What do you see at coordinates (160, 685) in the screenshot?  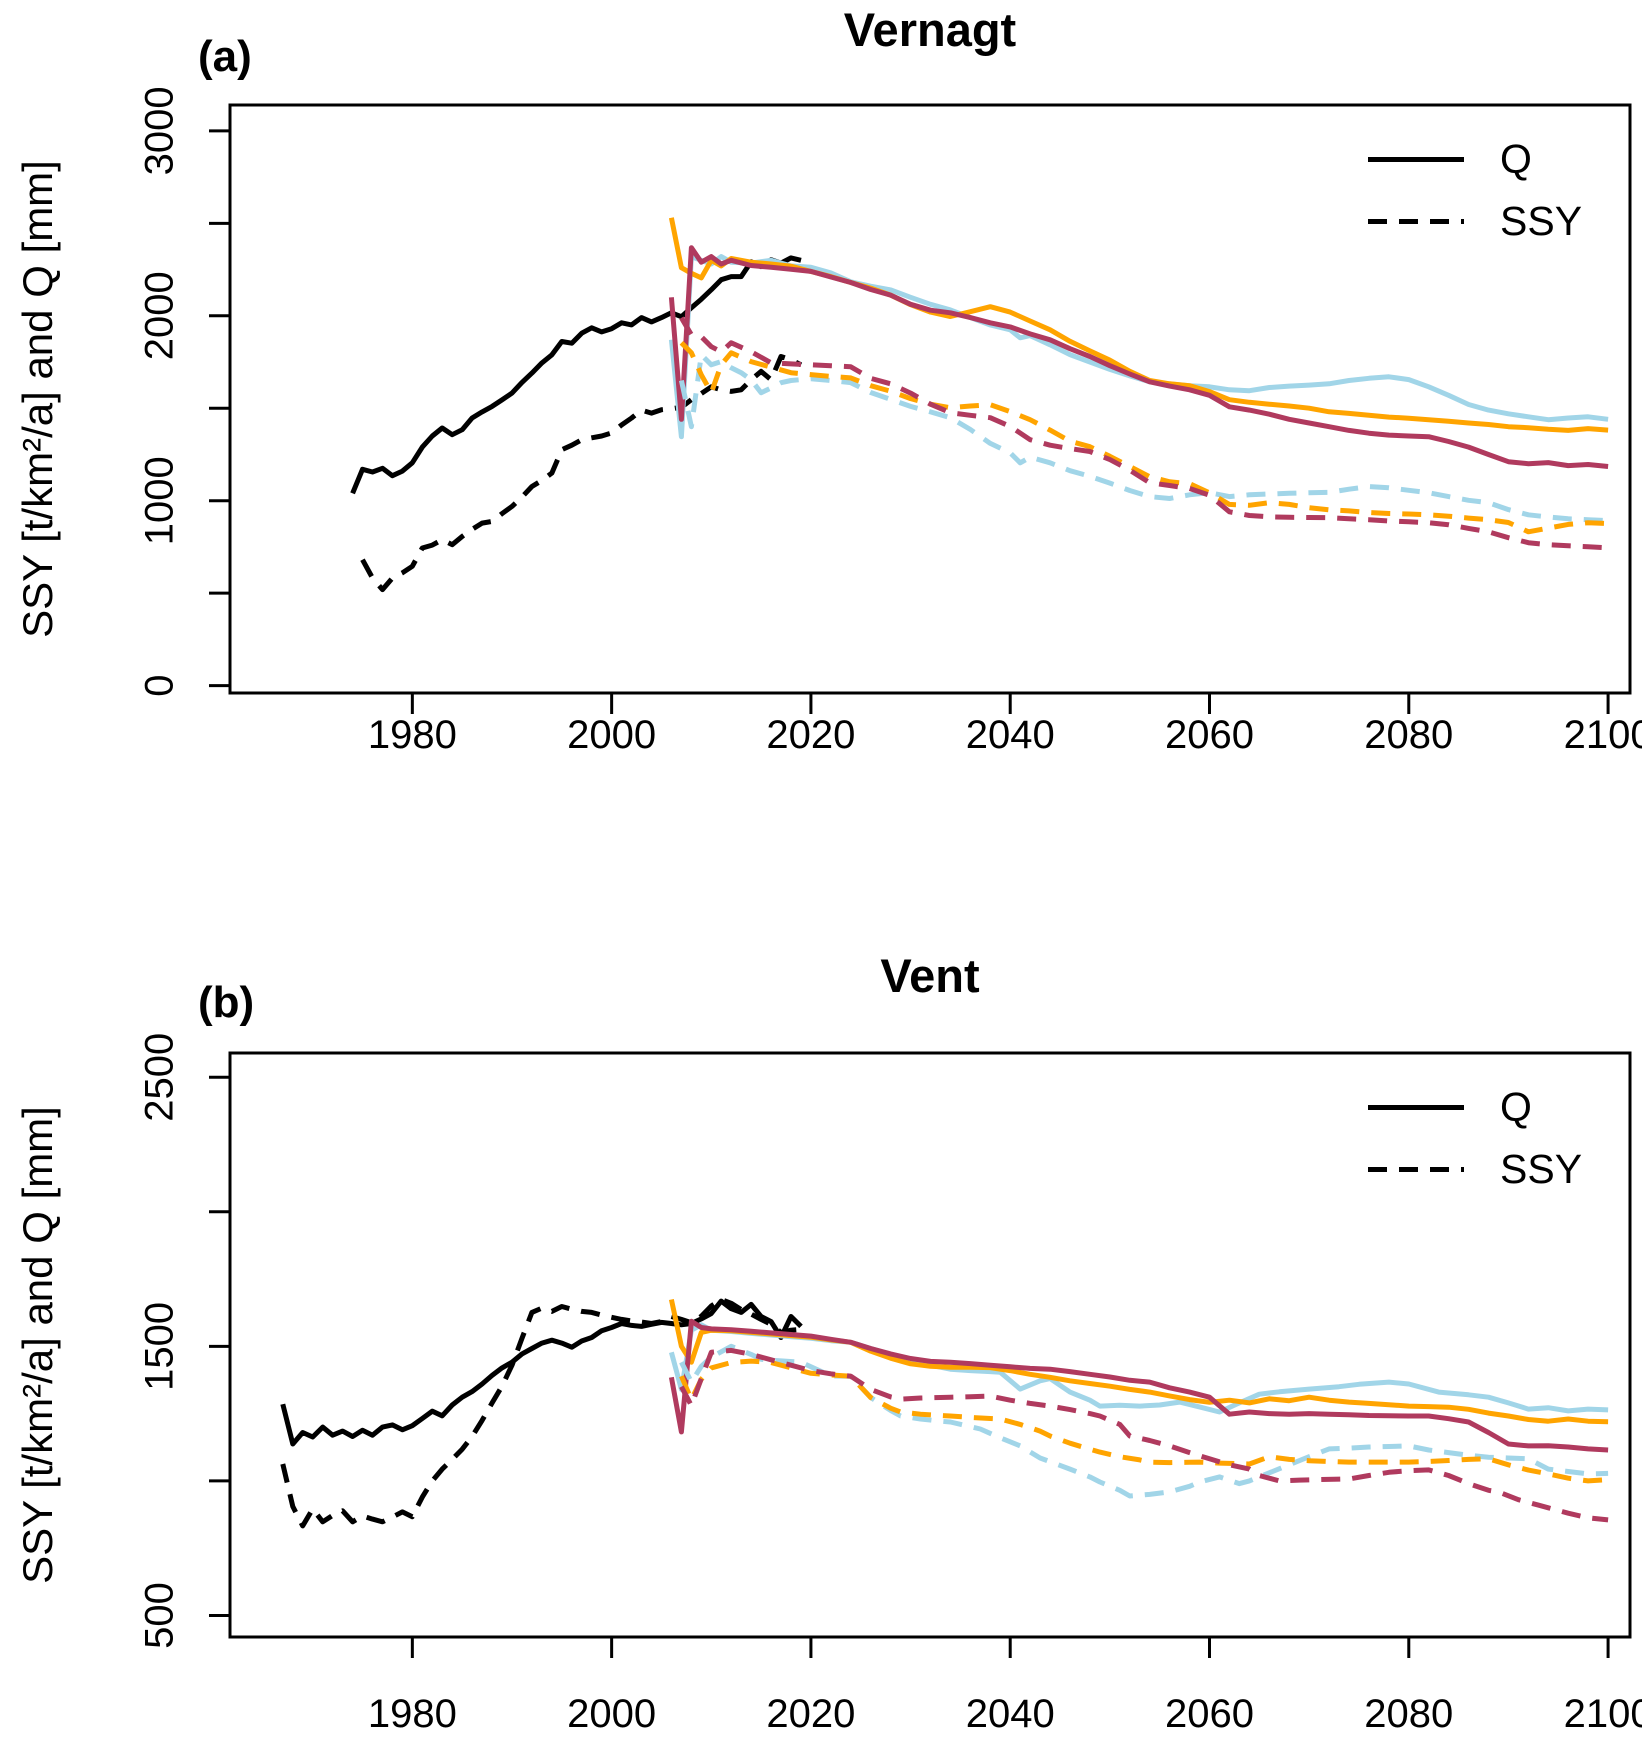 I see `y-tick-label: 0` at bounding box center [160, 685].